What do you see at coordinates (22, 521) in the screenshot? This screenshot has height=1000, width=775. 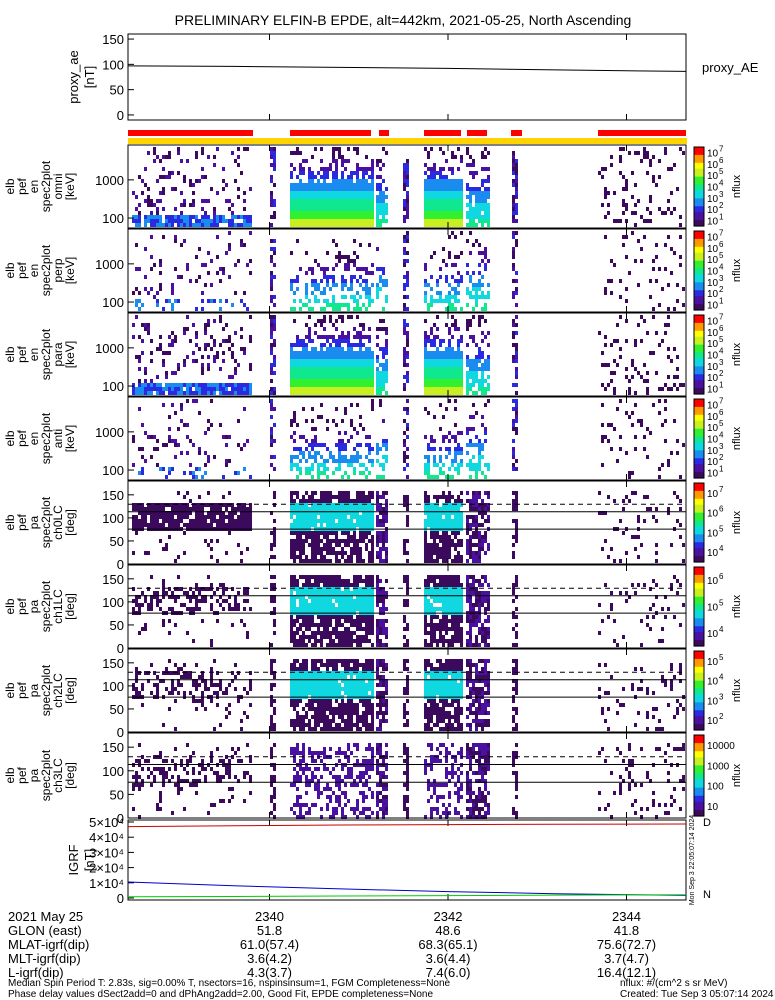 I see `y-axis-label: pef` at bounding box center [22, 521].